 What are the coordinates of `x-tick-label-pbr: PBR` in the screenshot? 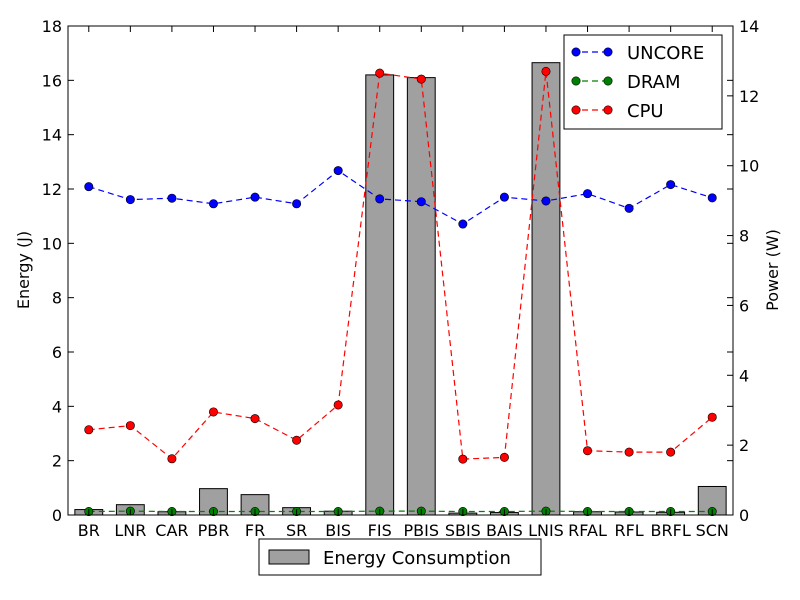 It's located at (214, 530).